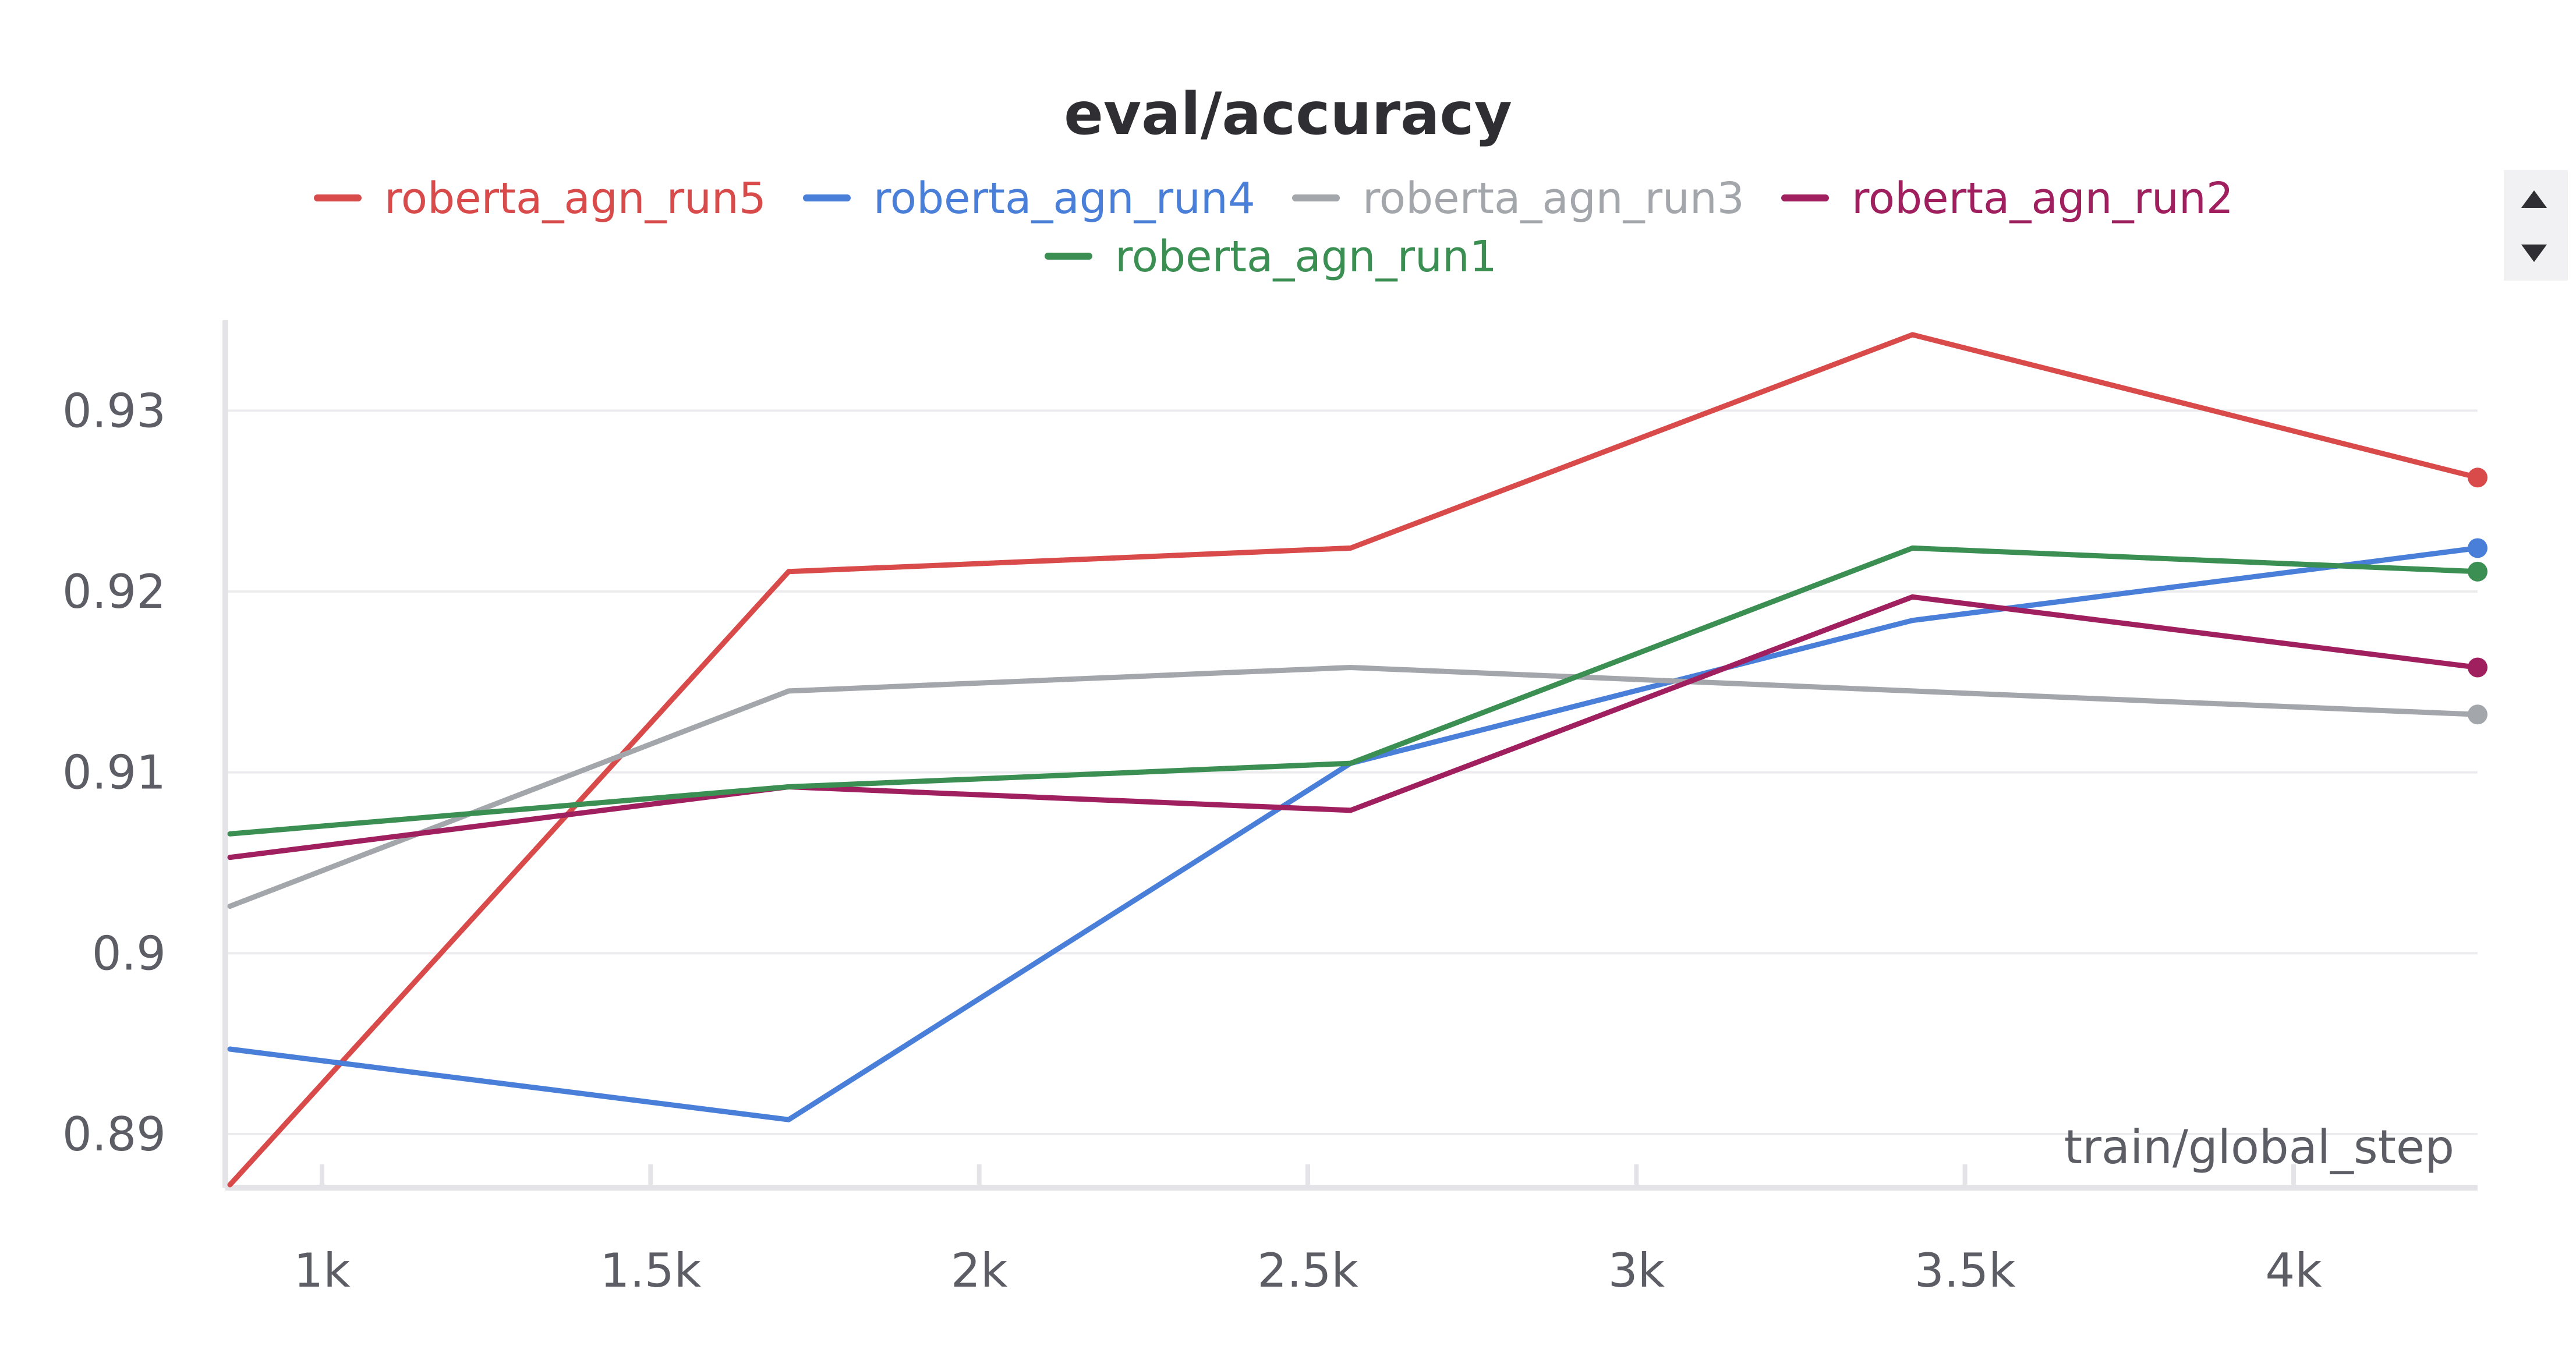  I want to click on x-tick-label: 2k, so click(979, 1271).